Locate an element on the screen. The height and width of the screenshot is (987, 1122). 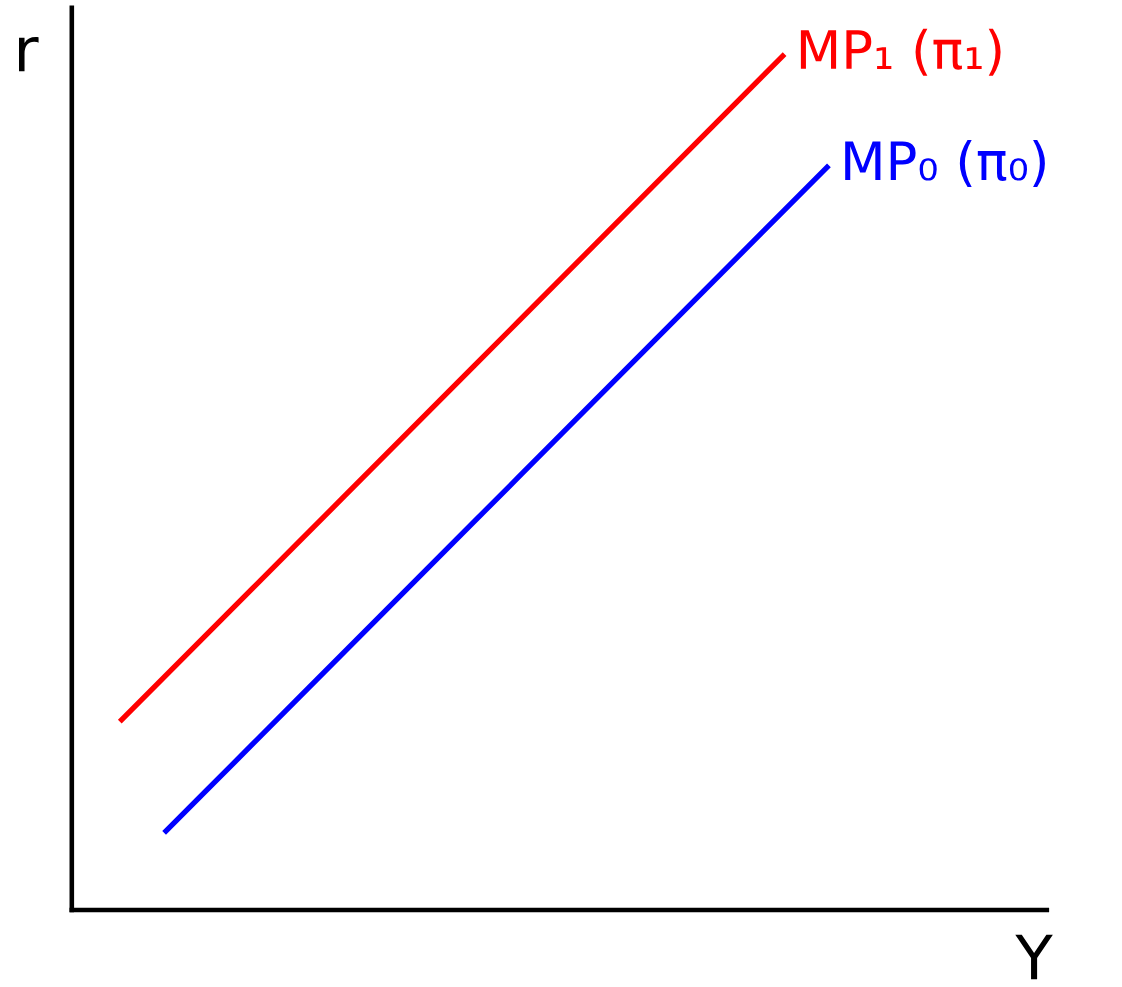
series-label: MP₁ (π₁) is located at coordinates (900, 52).